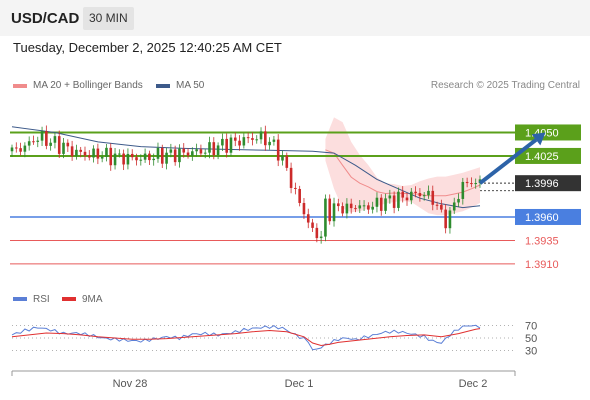 The width and height of the screenshot is (590, 400). I want to click on current-price-label: 1.3996, so click(542, 184).